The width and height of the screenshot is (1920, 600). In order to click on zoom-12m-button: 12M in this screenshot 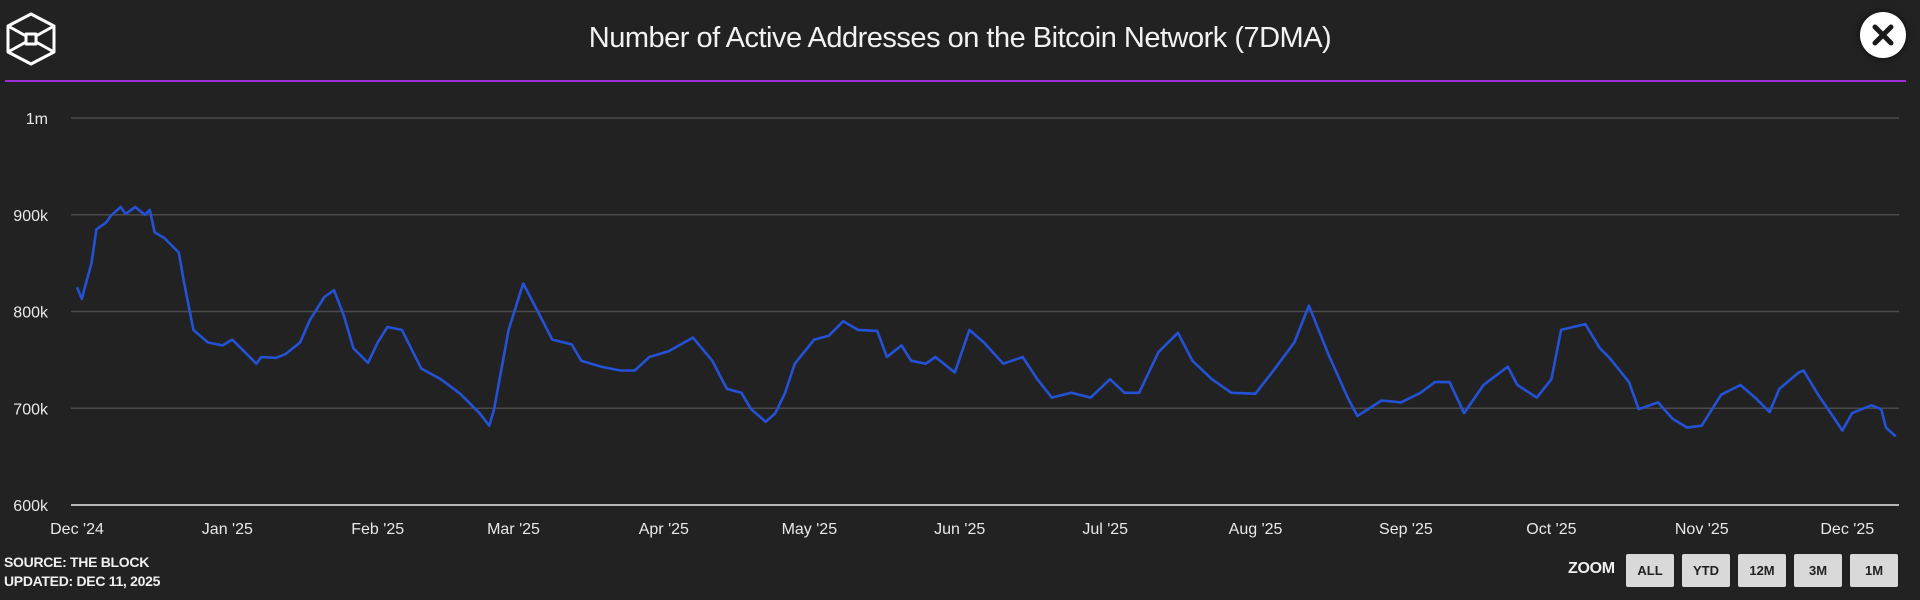, I will do `click(1762, 570)`.